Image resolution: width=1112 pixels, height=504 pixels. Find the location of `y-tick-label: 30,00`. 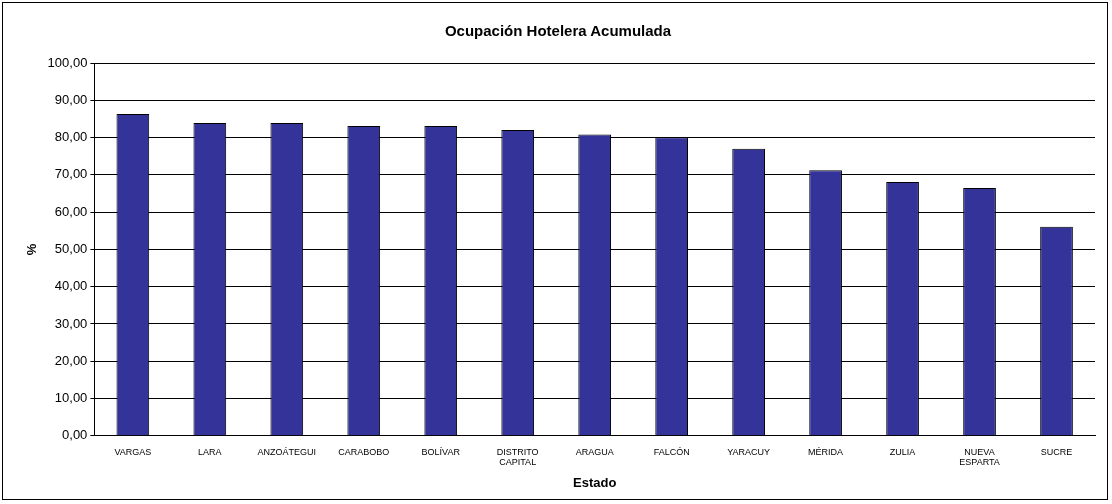

y-tick-label: 30,00 is located at coordinates (71, 323).